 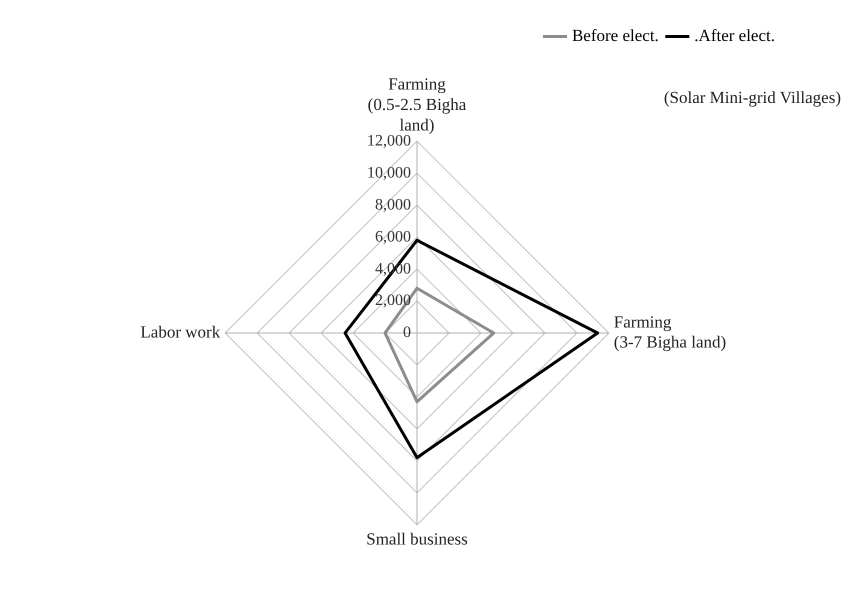 I want to click on y-tick-label: 0, so click(x=407, y=333).